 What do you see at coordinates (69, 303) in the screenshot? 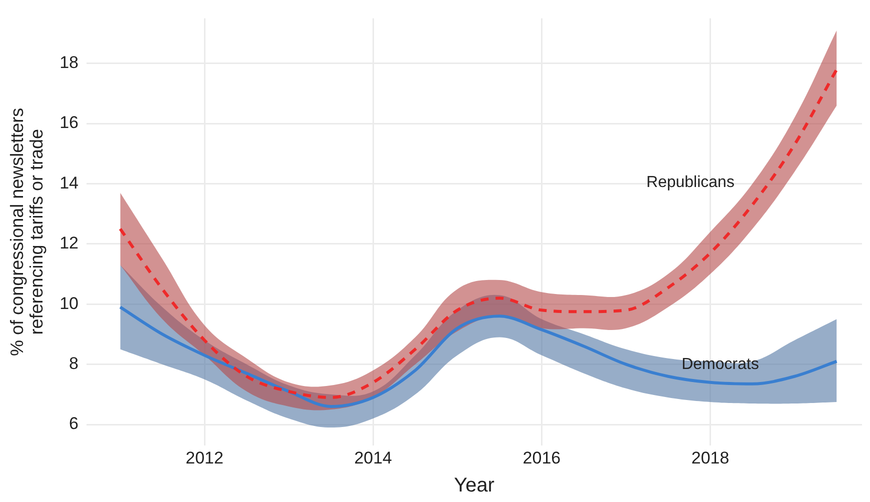
I see `y-tick-label: 10` at bounding box center [69, 303].